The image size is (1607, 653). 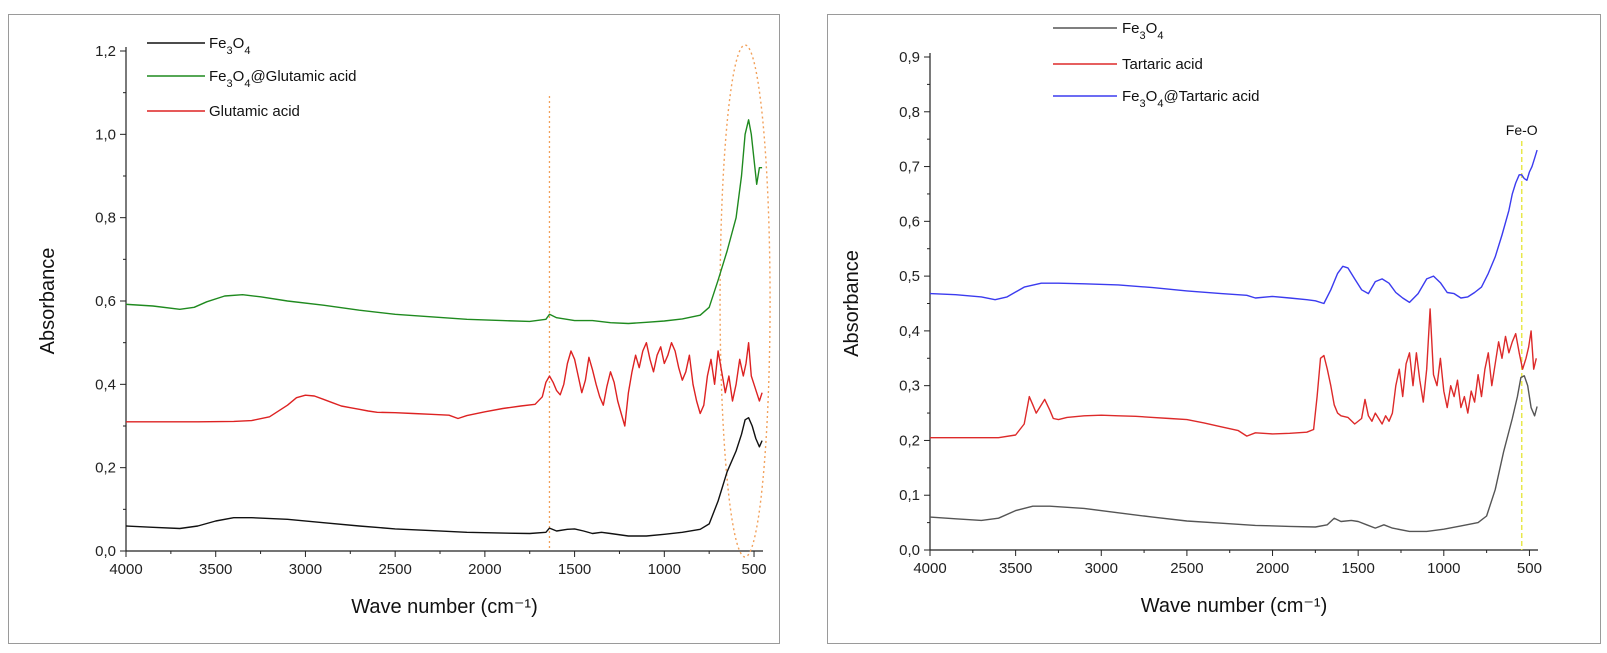 I want to click on legend-label-3: Fe3O4@Tartaric acid, so click(x=1191, y=99).